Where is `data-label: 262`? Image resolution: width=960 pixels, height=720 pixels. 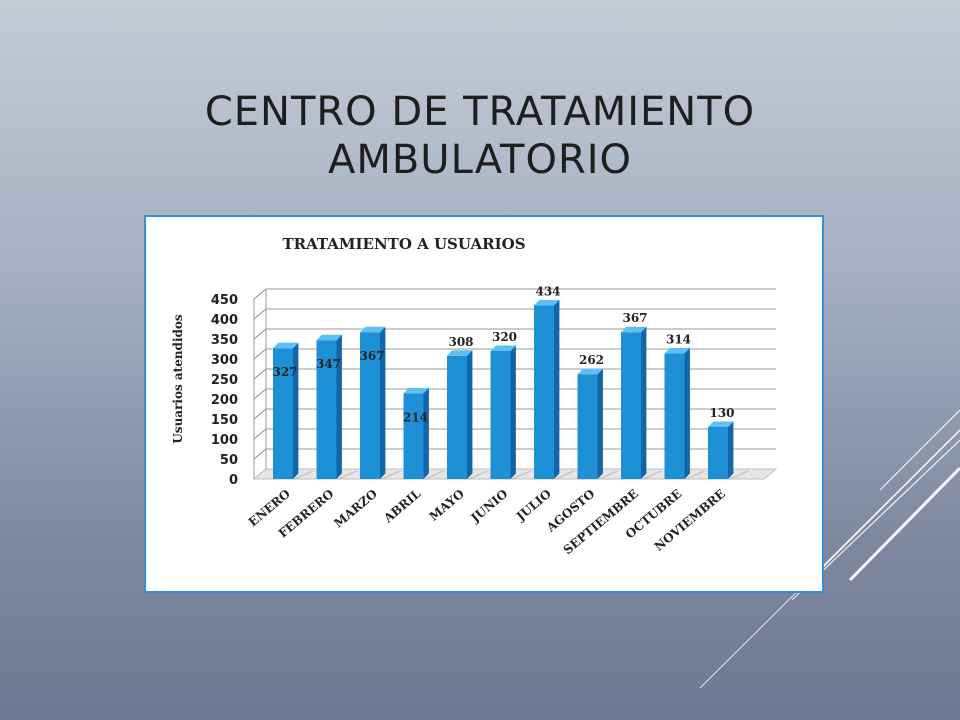 data-label: 262 is located at coordinates (591, 360).